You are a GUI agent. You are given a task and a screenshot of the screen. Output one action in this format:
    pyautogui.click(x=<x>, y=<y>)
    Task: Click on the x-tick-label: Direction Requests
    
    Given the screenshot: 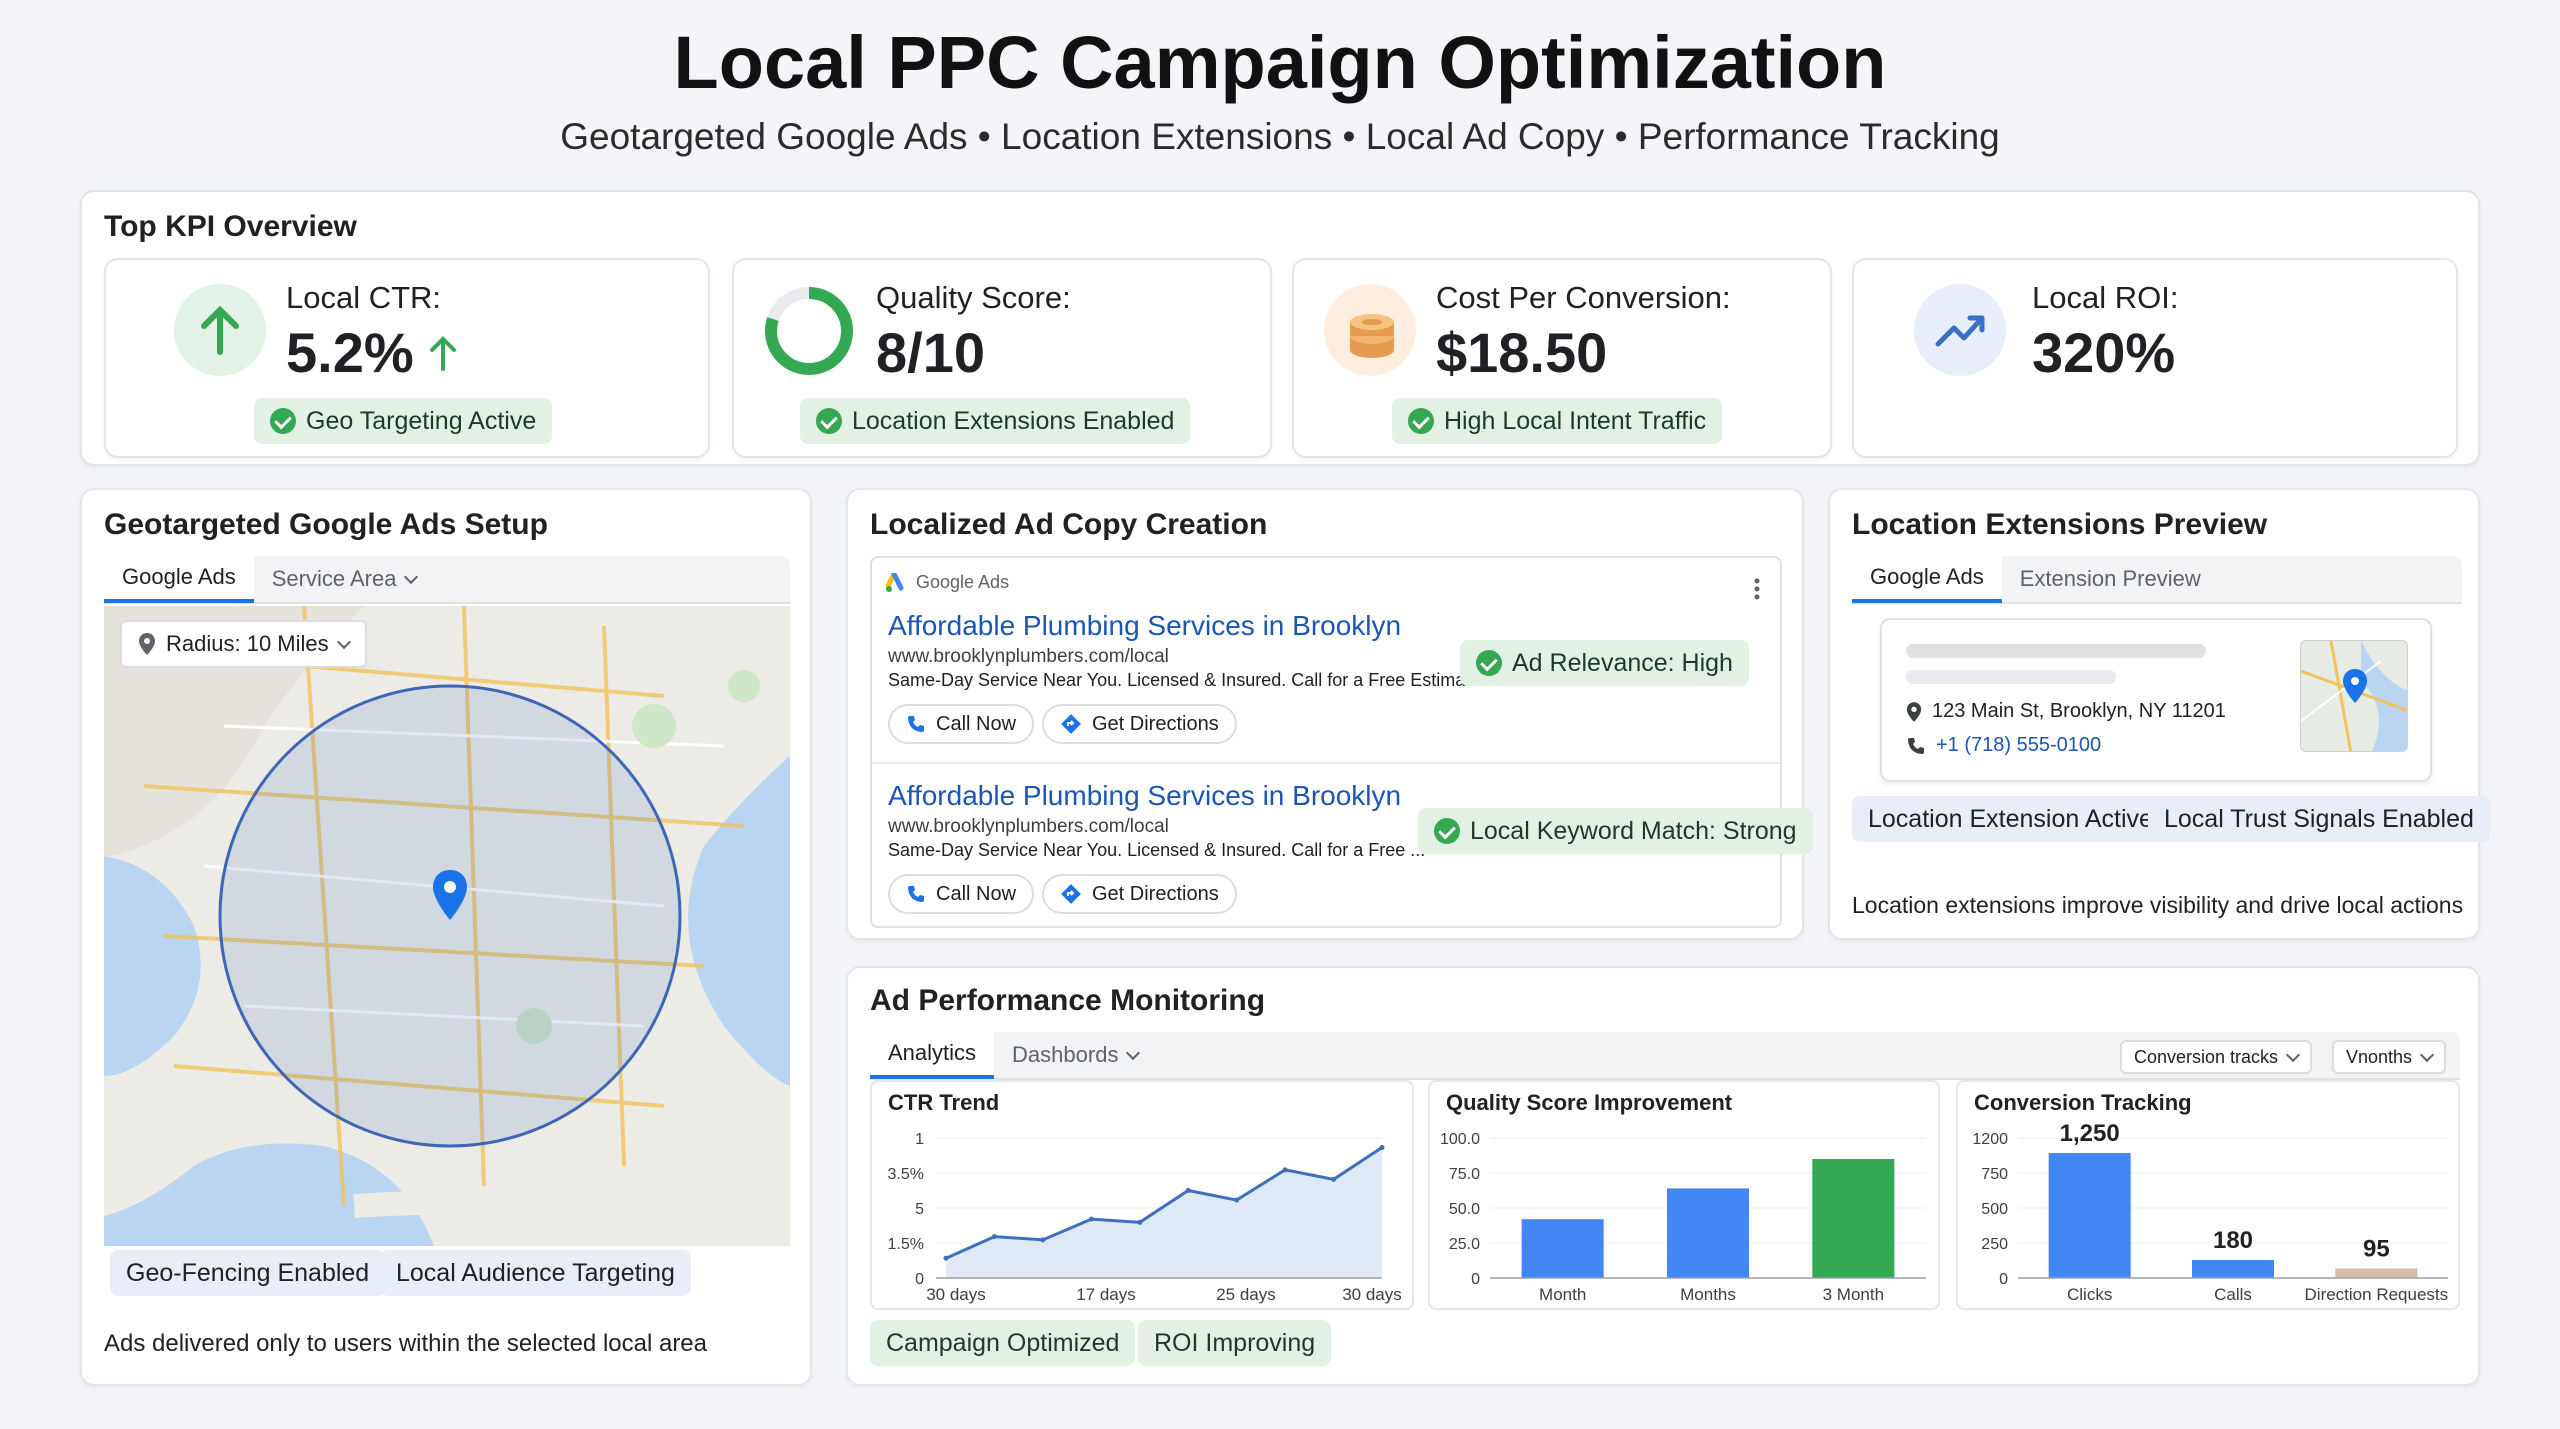 What is the action you would take?
    pyautogui.click(x=2377, y=1294)
    